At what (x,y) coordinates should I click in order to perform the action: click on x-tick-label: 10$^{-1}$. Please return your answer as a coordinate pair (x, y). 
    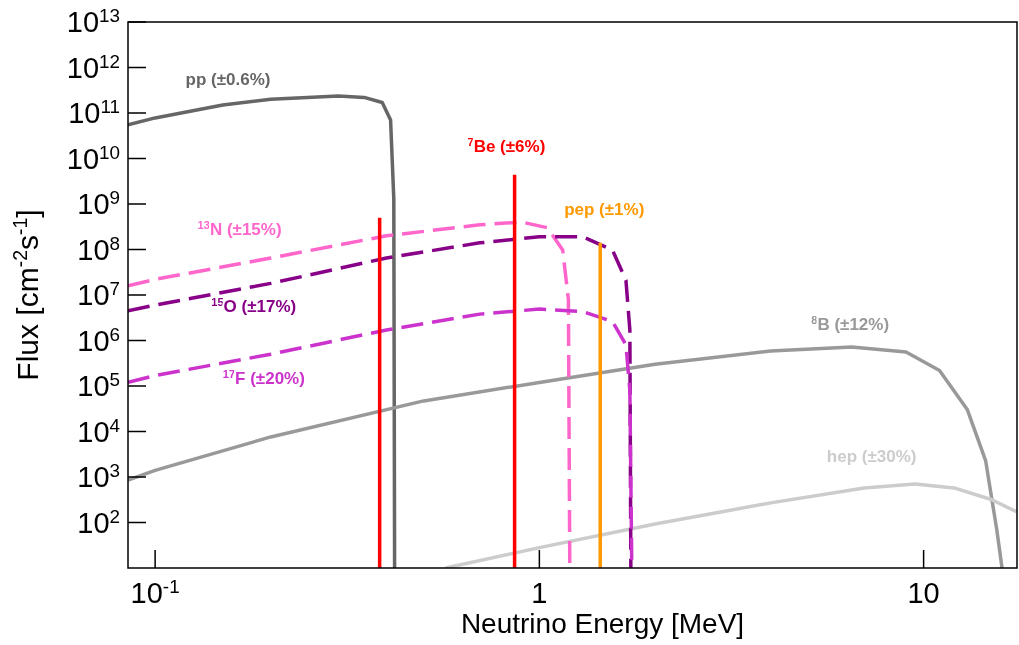
    Looking at the image, I should click on (155, 592).